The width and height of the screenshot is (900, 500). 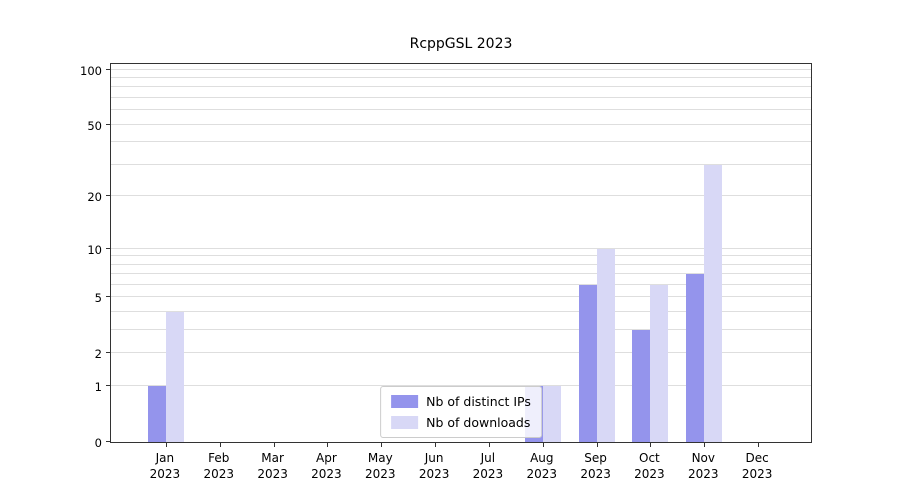 I want to click on legend-swatch-distinct-ips, so click(x=405, y=401).